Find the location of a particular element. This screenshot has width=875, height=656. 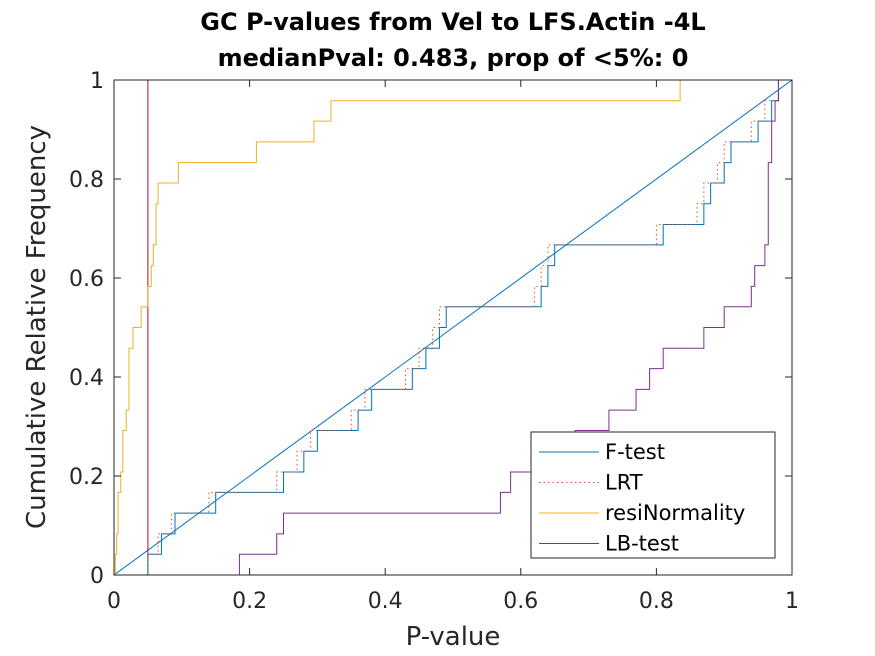

chart-title-line2: medianPval: 0.483, prop of <5%: 0 is located at coordinates (453, 58).